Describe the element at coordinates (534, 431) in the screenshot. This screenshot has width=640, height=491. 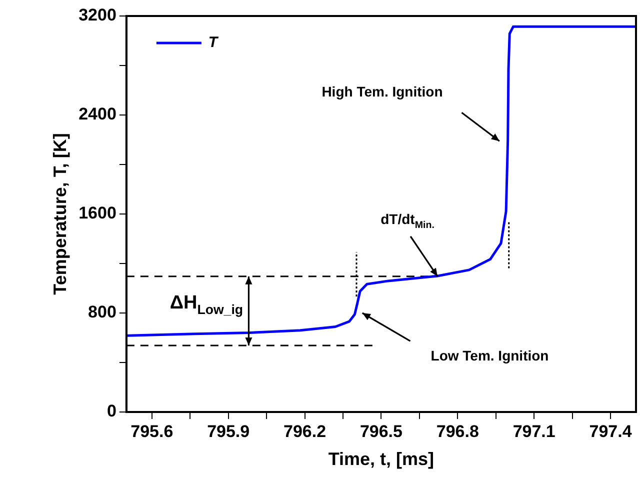
I see `x-tick-label: 797.1` at that location.